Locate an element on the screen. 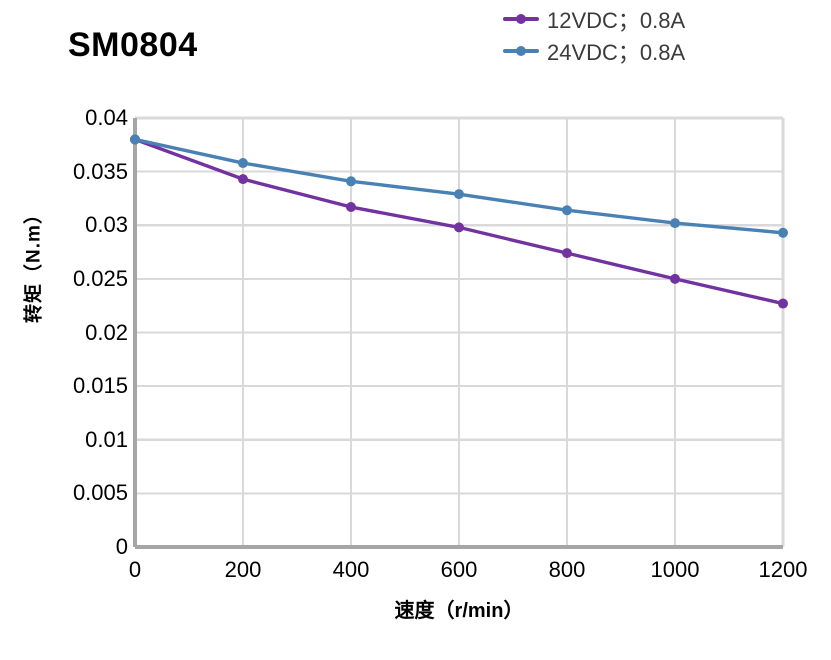  x-tick-label: 400 is located at coordinates (351, 569).